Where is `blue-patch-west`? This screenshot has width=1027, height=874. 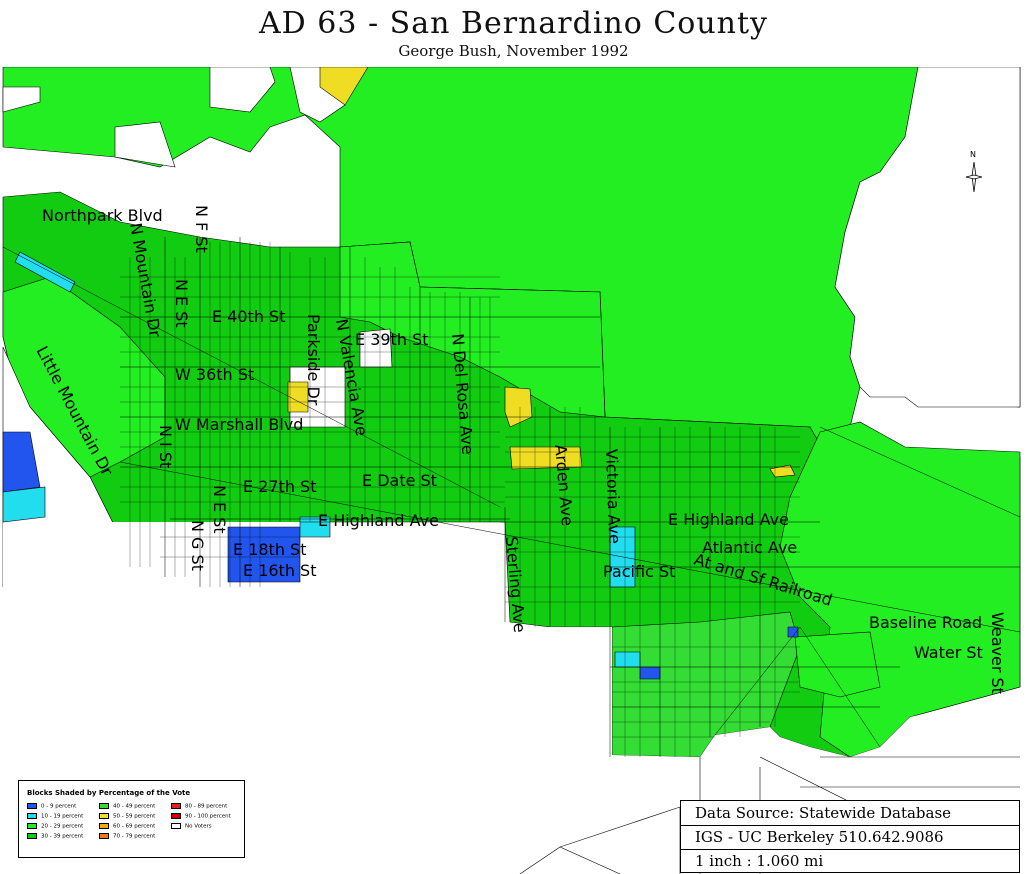 blue-patch-west is located at coordinates (21, 462).